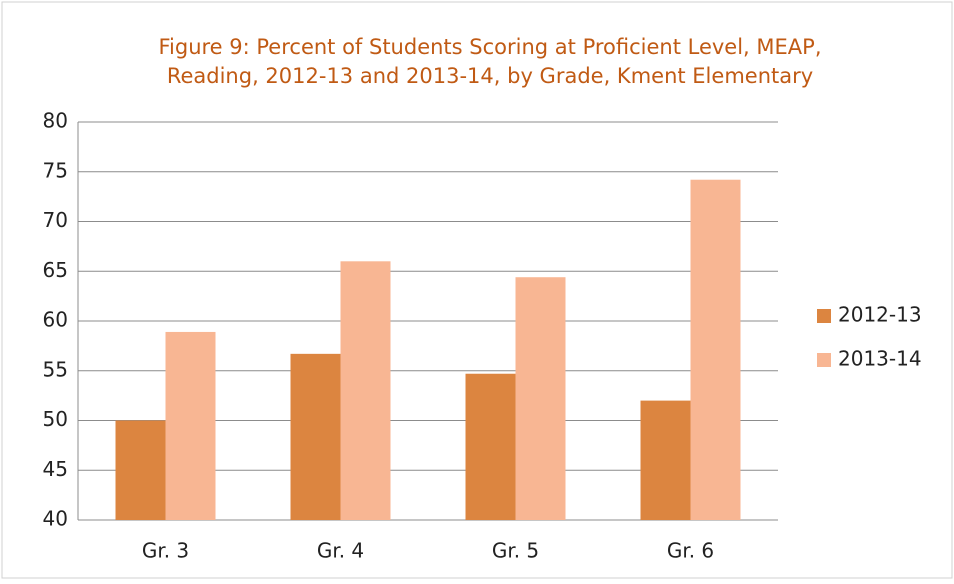  I want to click on y-tick-label: 65, so click(55, 270).